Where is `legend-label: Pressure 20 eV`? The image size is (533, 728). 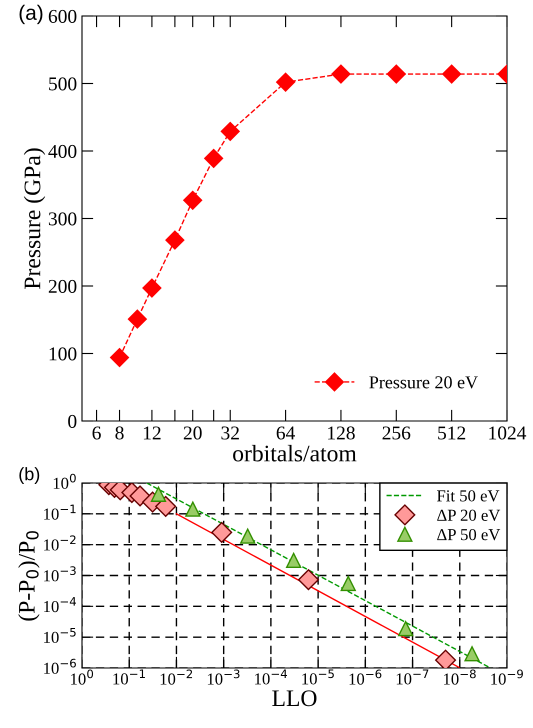
legend-label: Pressure 20 eV is located at coordinates (423, 382).